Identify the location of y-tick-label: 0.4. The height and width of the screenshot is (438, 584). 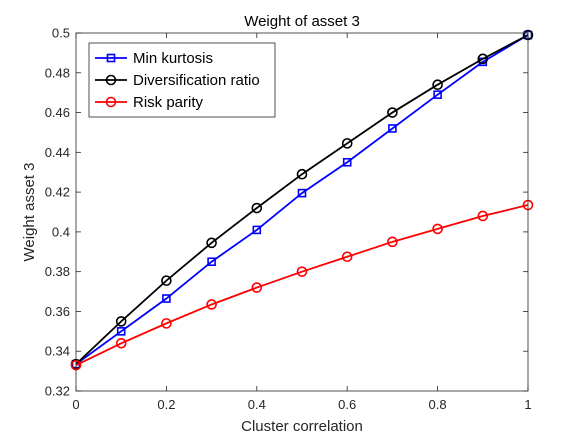
(61, 231).